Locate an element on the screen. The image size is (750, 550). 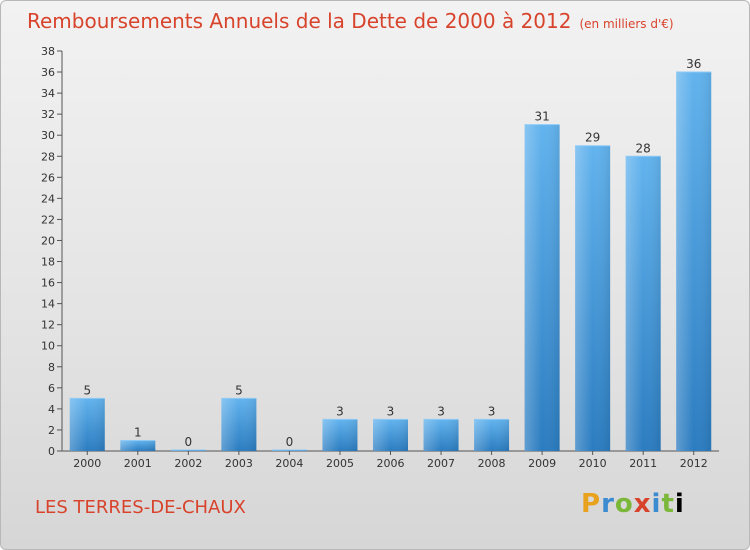
bar-value-label: 29 is located at coordinates (592, 138).